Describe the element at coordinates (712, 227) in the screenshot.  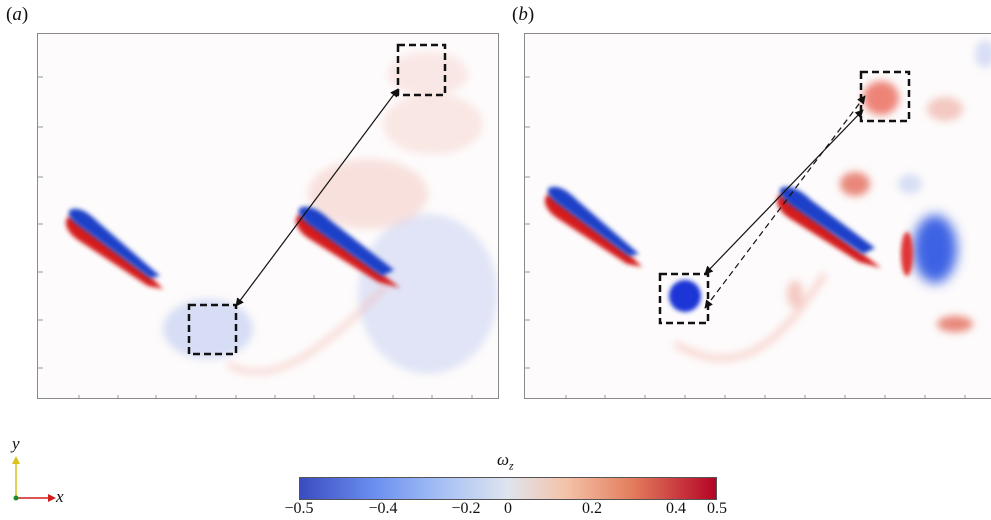
I see `panel-b-foils` at that location.